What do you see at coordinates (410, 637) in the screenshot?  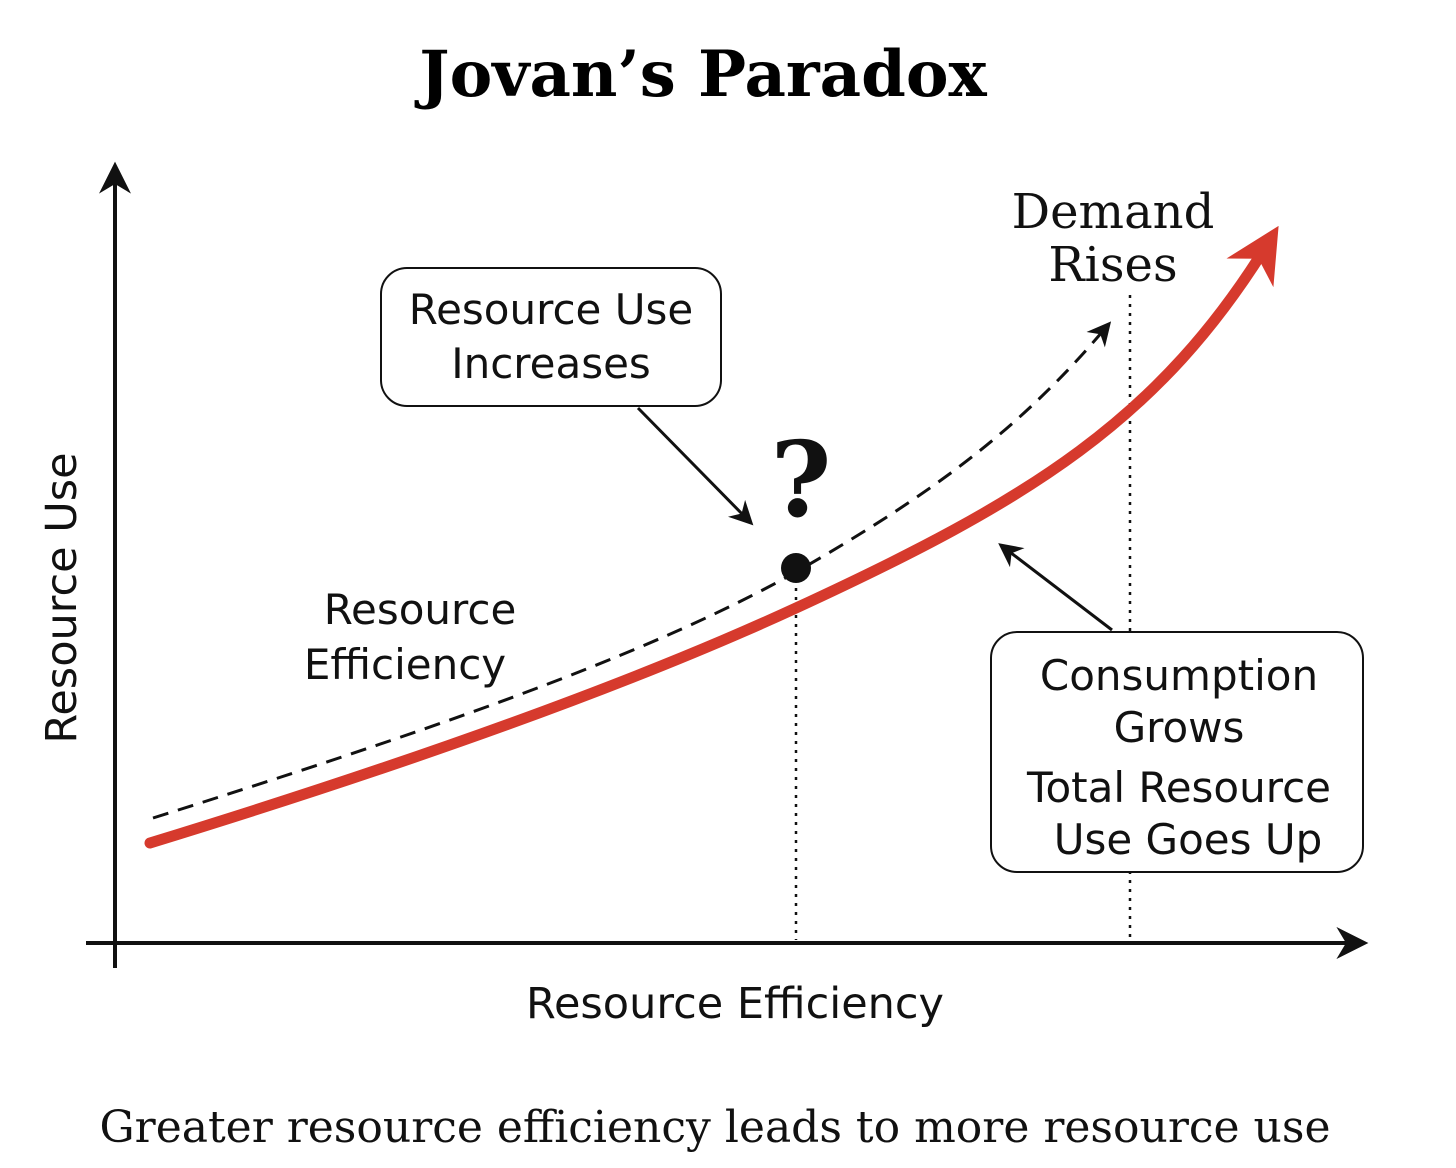 I see `resource-efficiency-label: Resource Efficiency` at bounding box center [410, 637].